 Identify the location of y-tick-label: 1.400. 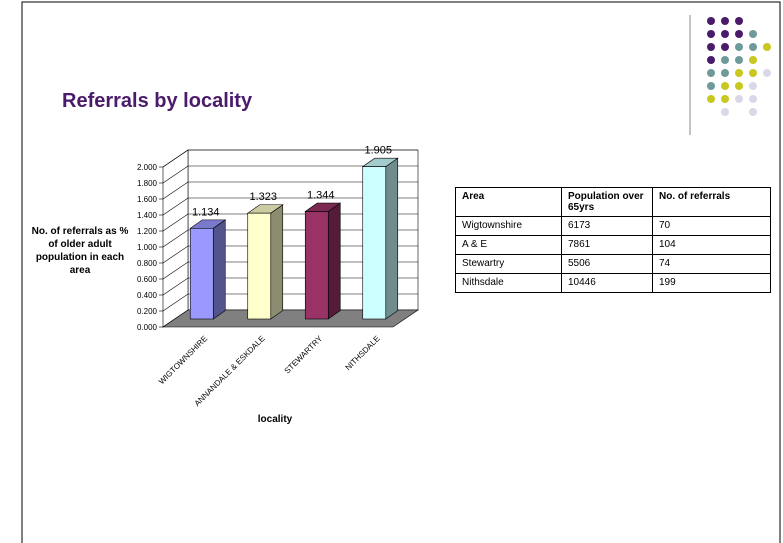
(147, 215).